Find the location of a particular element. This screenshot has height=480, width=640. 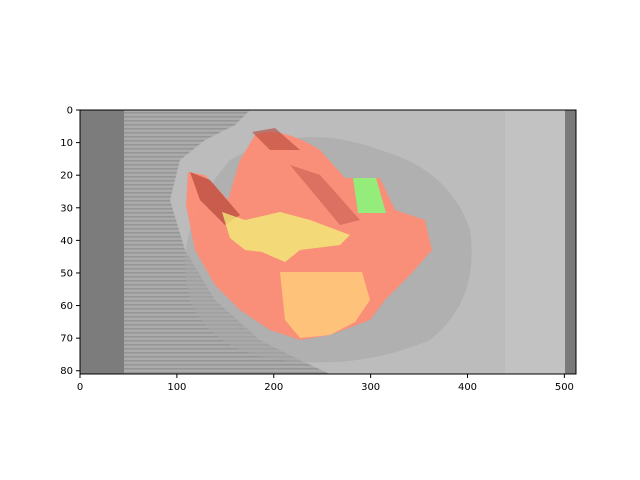

y-tick-label: 60 is located at coordinates (66, 306).